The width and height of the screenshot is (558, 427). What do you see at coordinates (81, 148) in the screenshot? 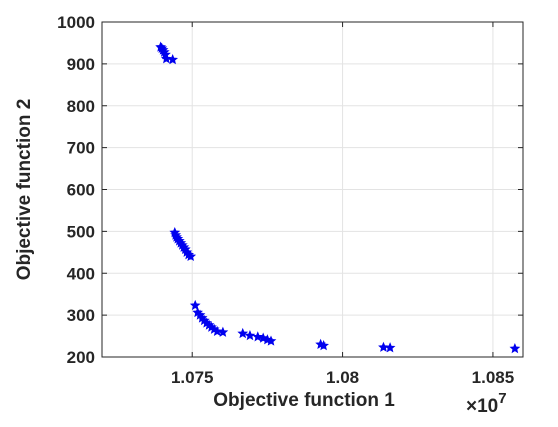
I see `y-tick-label: 700` at bounding box center [81, 148].